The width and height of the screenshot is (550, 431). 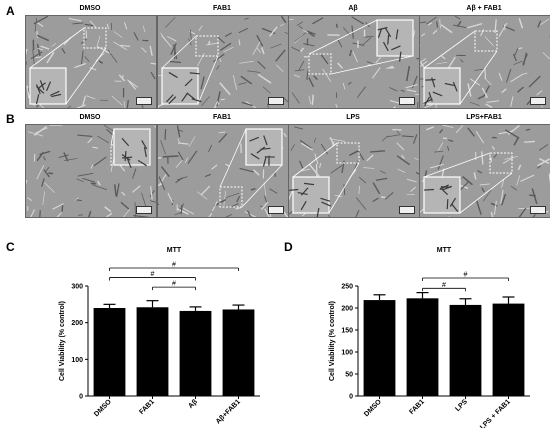 What do you see at coordinates (347, 287) in the screenshot?
I see `chart-d-y-tick-label: 250` at bounding box center [347, 287].